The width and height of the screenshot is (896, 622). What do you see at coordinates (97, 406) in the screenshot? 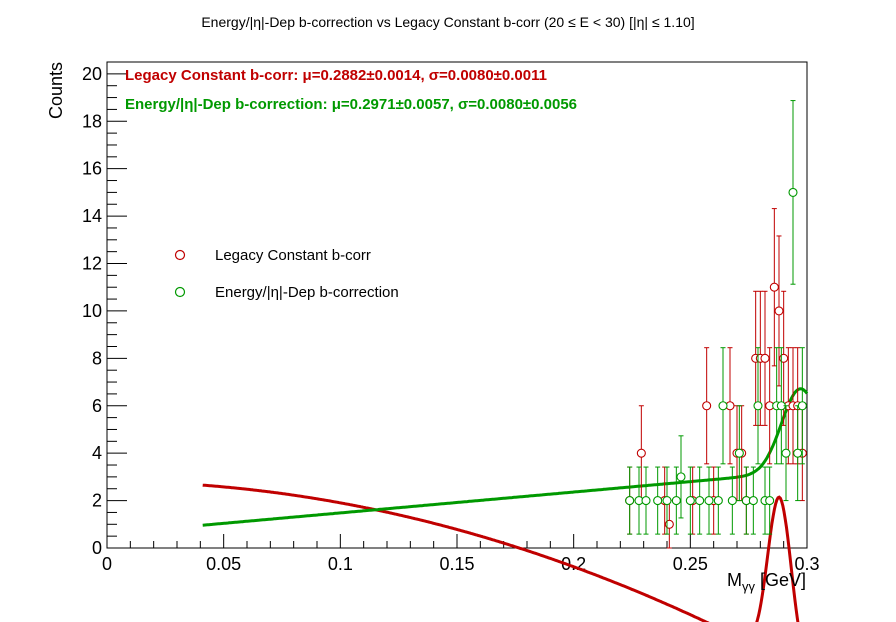
I see `y-tick-label: 6` at bounding box center [97, 406].